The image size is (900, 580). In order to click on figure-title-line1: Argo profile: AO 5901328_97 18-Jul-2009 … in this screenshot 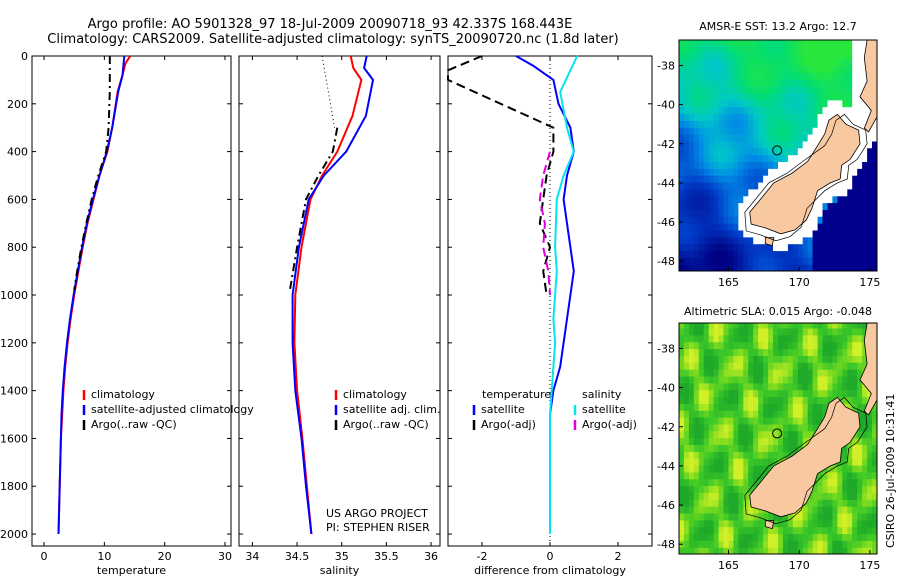, I will do `click(330, 24)`.